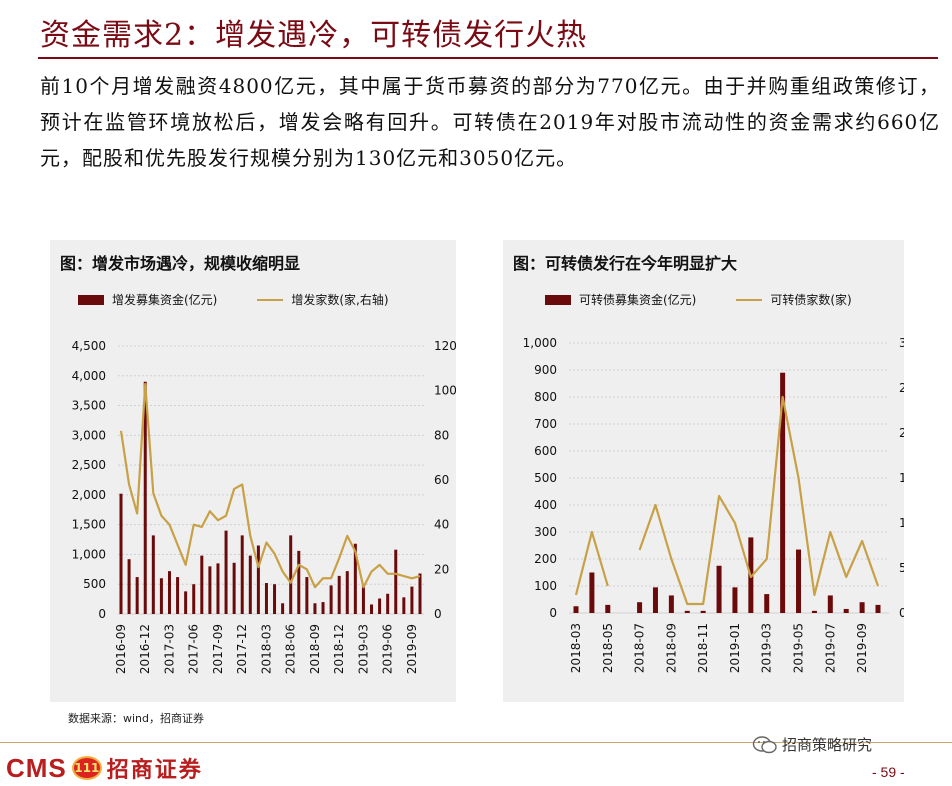 Image resolution: width=952 pixels, height=786 pixels. Describe the element at coordinates (703, 648) in the screenshot. I see `x-tick-label: 2018-11` at that location.